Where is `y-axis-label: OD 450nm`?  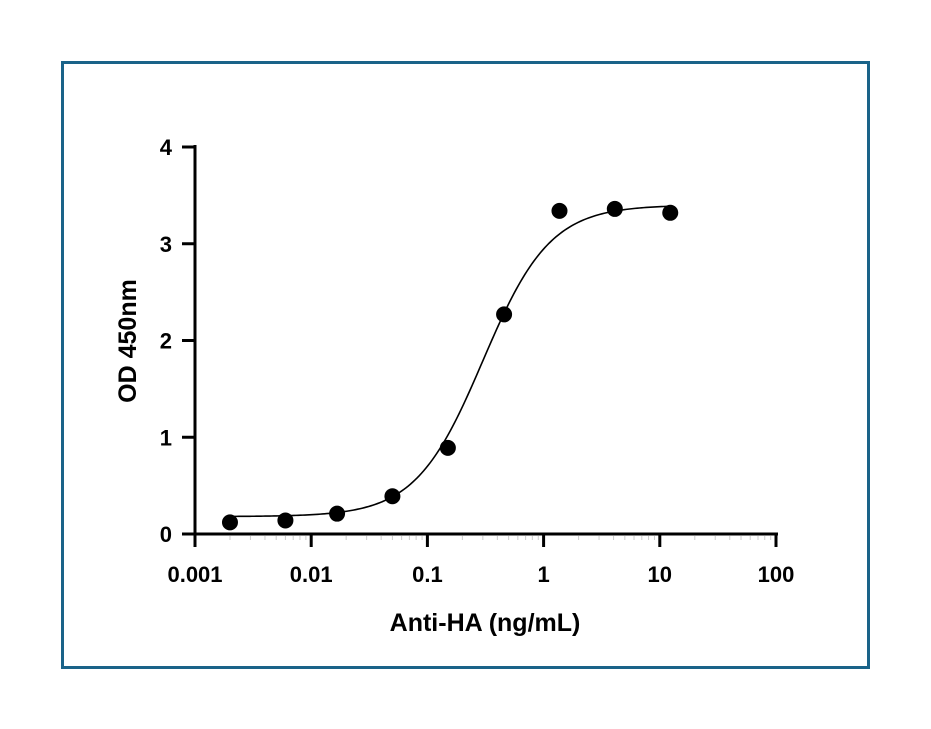 y-axis-label: OD 450nm is located at coordinates (128, 341).